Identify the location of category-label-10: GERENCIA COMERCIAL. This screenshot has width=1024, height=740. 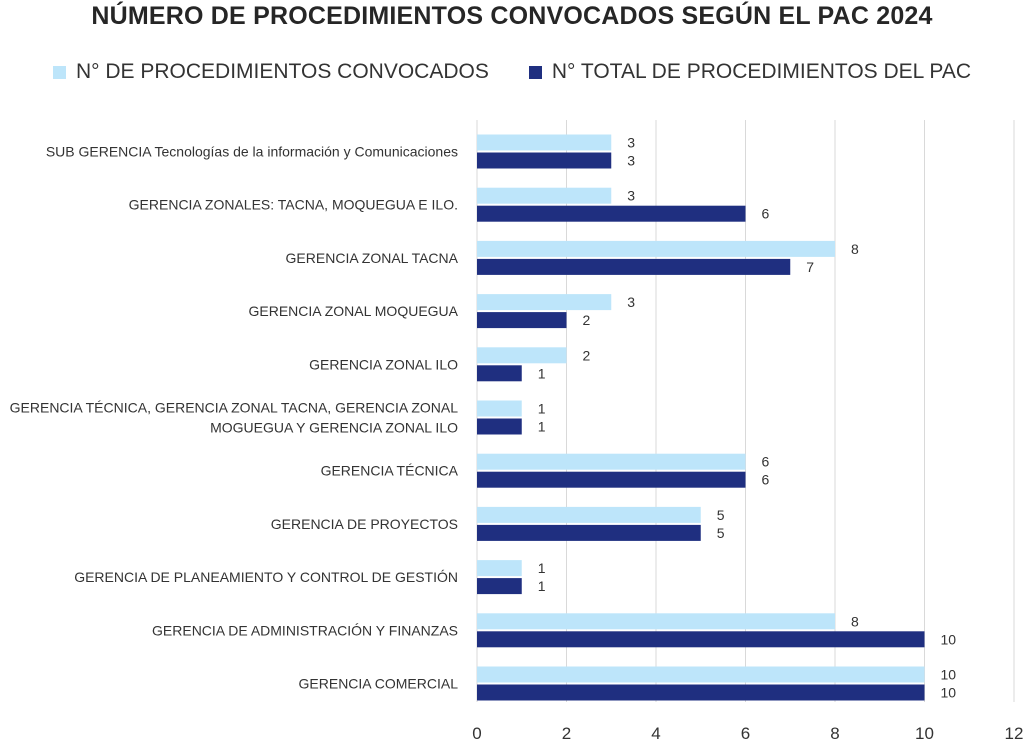
(379, 684).